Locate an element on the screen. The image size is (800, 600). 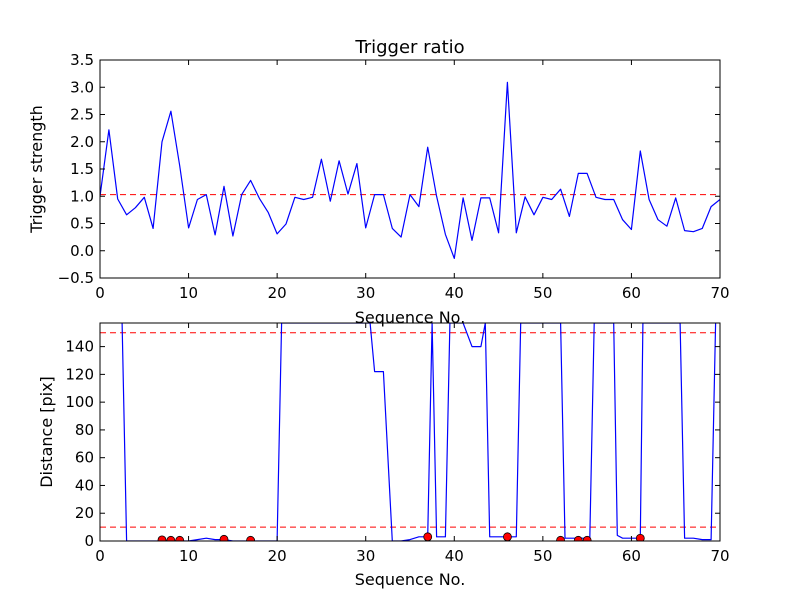
y-tick-label: −0.5 is located at coordinates (76, 278).